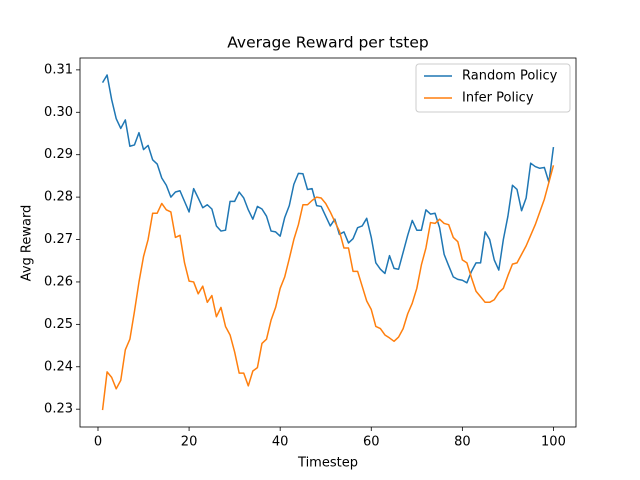 The image size is (640, 480). What do you see at coordinates (58, 112) in the screenshot?
I see `y-tick-label: 0.30` at bounding box center [58, 112].